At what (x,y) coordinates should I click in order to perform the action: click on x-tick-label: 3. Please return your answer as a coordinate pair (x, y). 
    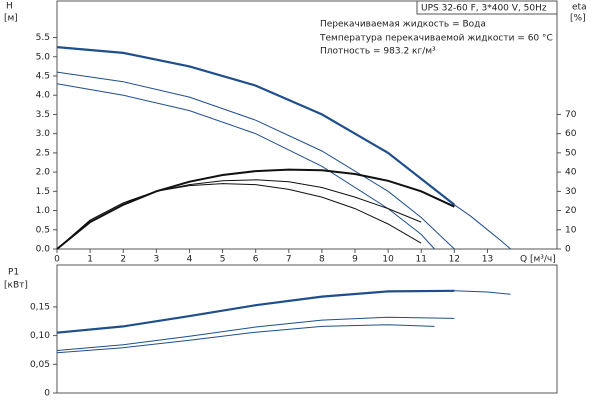
    Looking at the image, I should click on (156, 260).